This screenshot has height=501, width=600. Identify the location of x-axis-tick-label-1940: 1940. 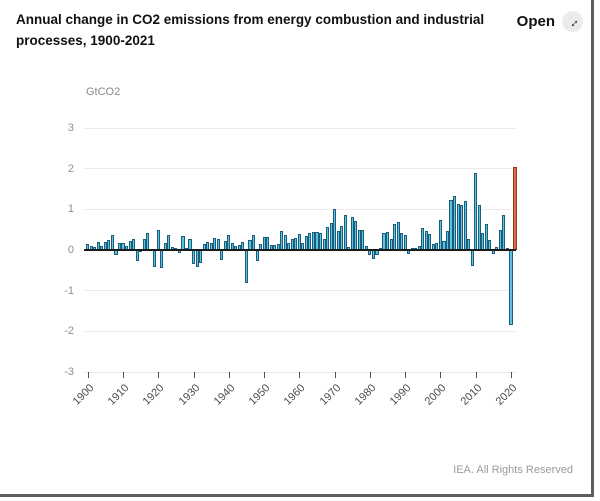
(224, 395).